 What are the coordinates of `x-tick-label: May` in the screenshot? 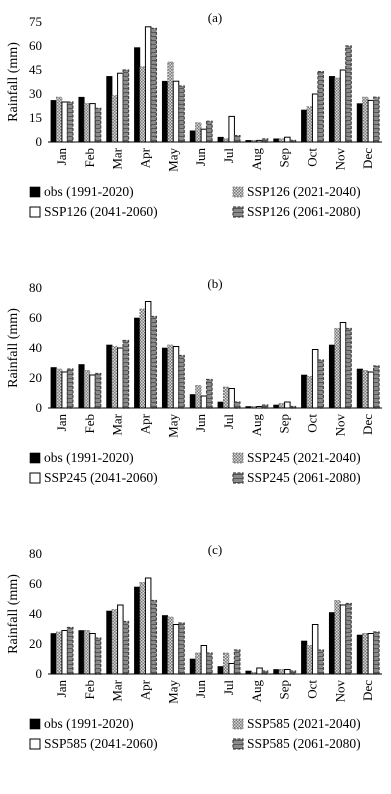 It's located at (172, 160).